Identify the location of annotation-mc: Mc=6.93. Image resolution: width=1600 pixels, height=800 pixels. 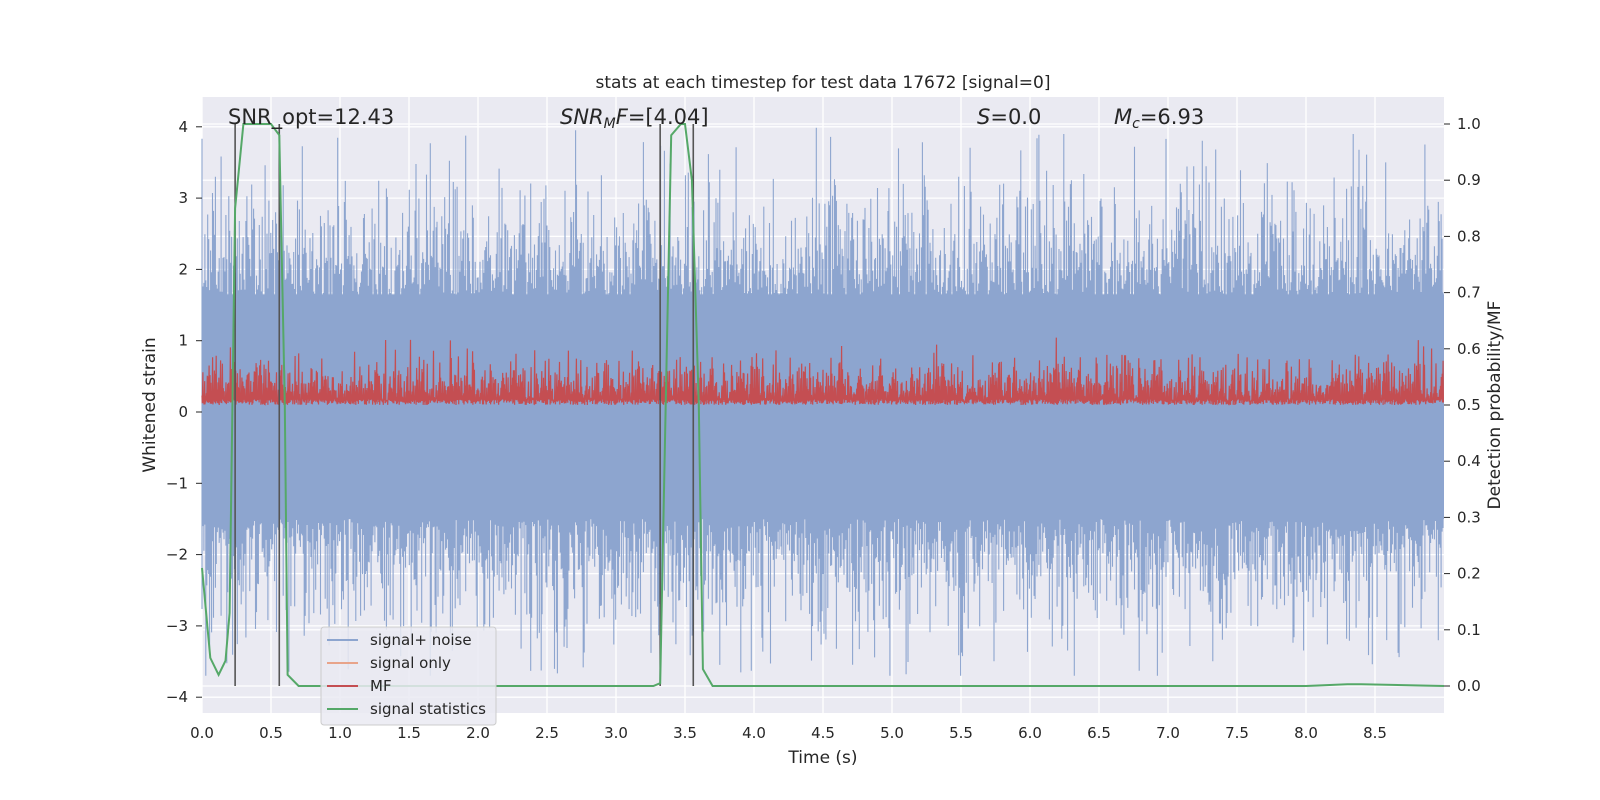
(1159, 118).